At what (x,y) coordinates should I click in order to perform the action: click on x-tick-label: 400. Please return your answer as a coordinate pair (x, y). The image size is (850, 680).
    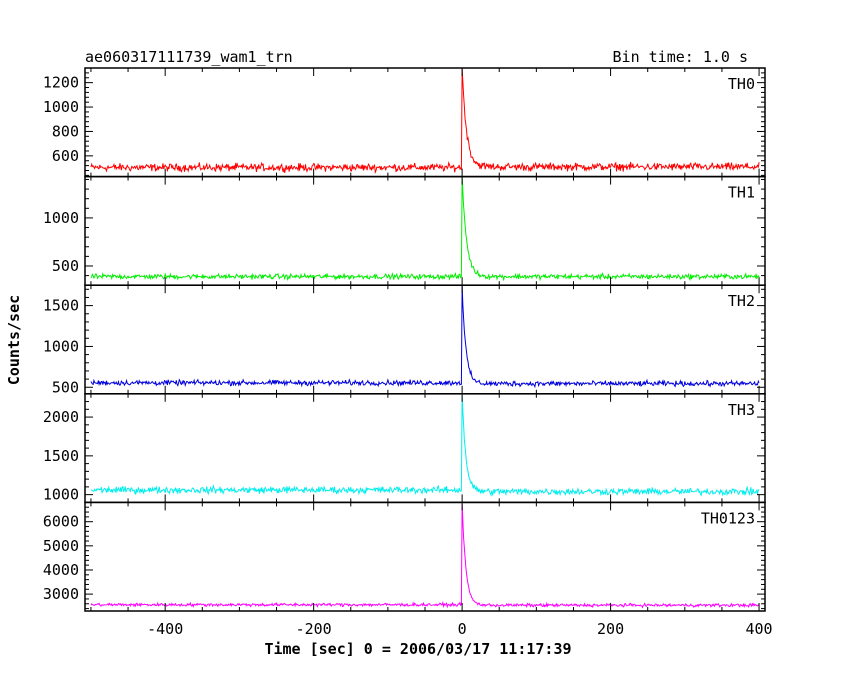
    Looking at the image, I should click on (759, 629).